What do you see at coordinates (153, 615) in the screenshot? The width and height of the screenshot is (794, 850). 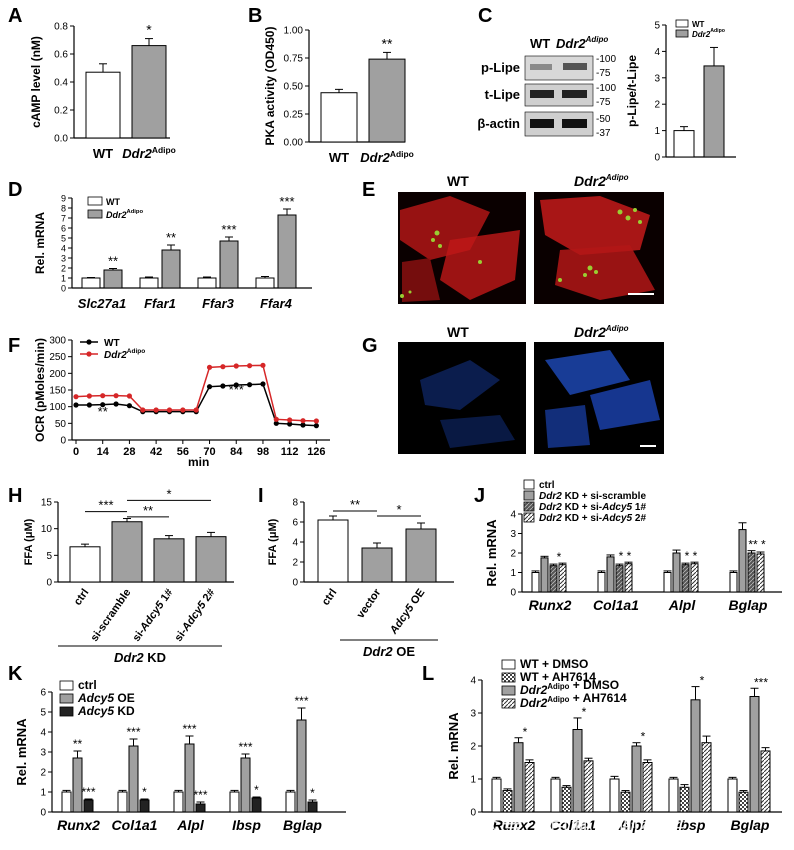 I see `x-tick-label: si-Adcy5 1#` at bounding box center [153, 615].